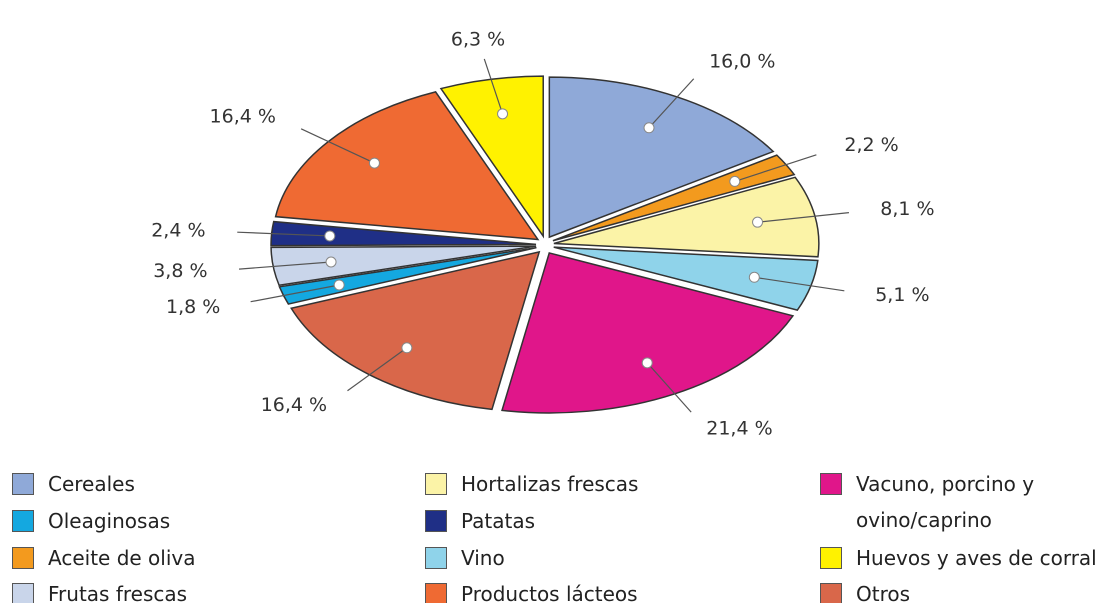 The image size is (1119, 603). I want to click on data-label: 1,8 %, so click(193, 307).